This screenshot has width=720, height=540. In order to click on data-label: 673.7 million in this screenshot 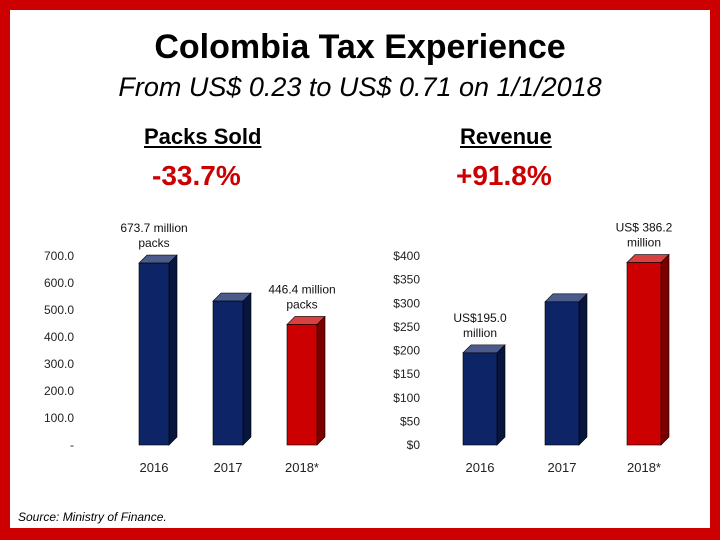, I will do `click(153, 228)`.